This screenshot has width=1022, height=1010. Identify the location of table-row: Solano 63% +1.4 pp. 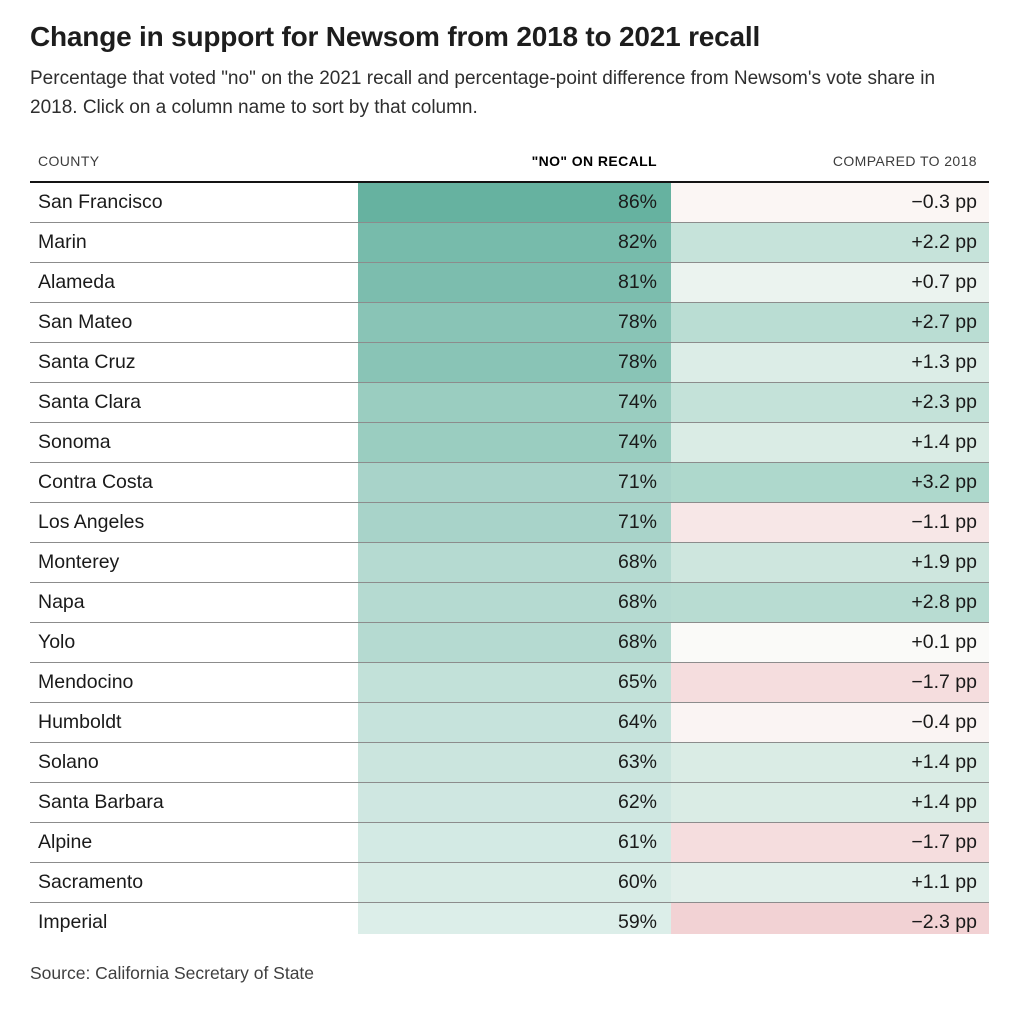
(509, 763).